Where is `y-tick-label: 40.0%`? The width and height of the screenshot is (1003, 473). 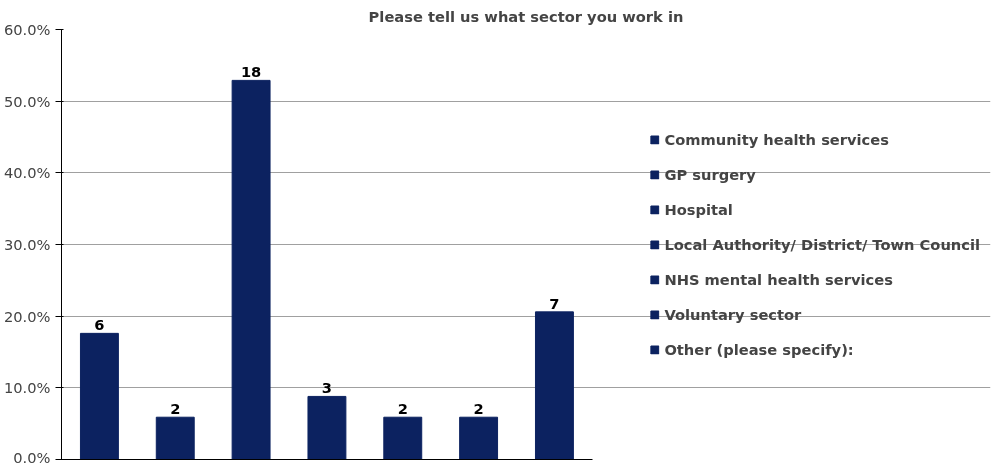
y-tick-label: 40.0% is located at coordinates (27, 173).